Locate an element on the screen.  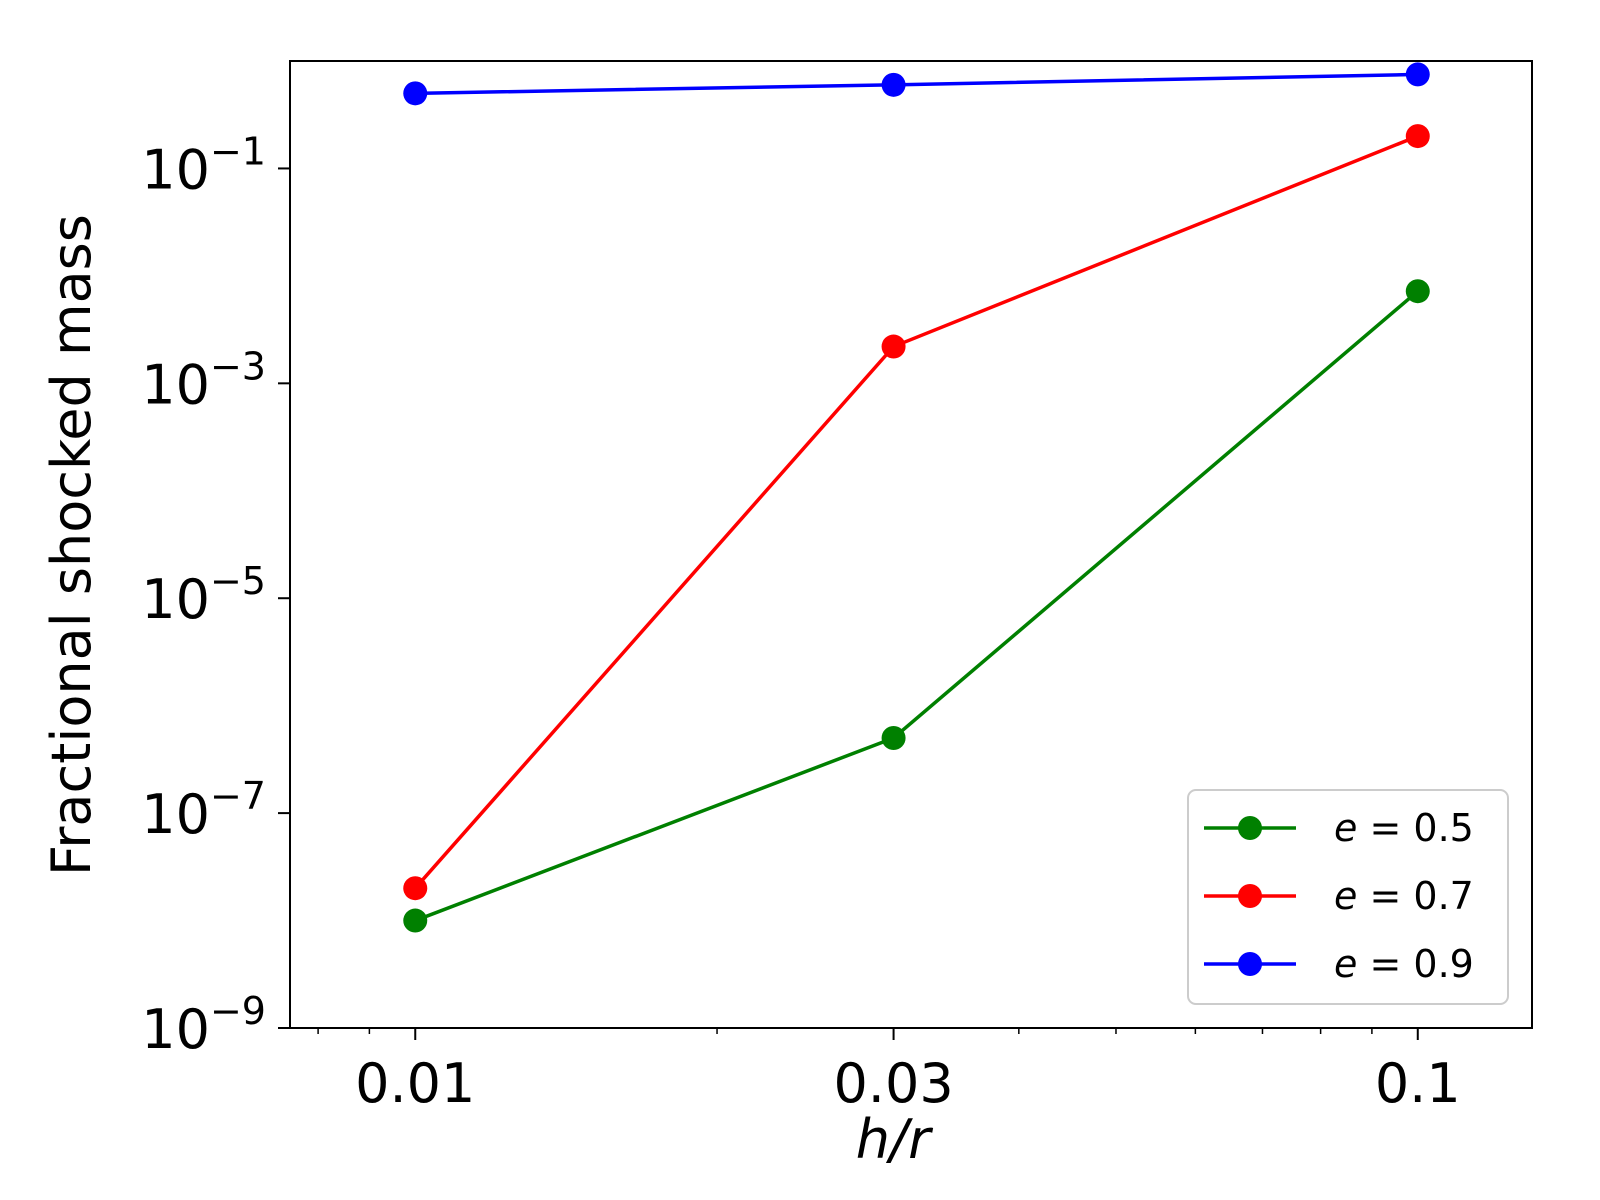
y-tick-label: 10⁻⁹ is located at coordinates (203, 1025).